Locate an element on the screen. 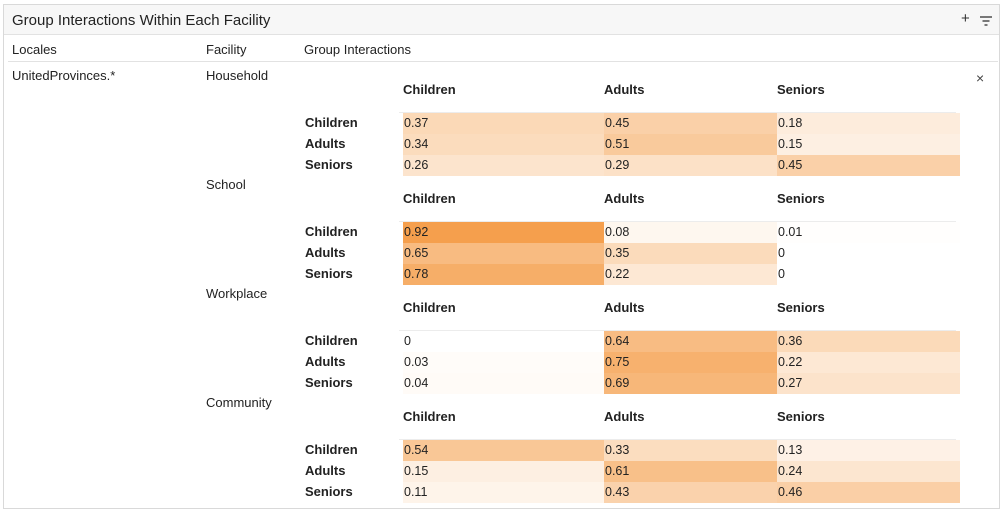 Image resolution: width=1005 pixels, height=513 pixels. facility-label: Workplace is located at coordinates (237, 293).